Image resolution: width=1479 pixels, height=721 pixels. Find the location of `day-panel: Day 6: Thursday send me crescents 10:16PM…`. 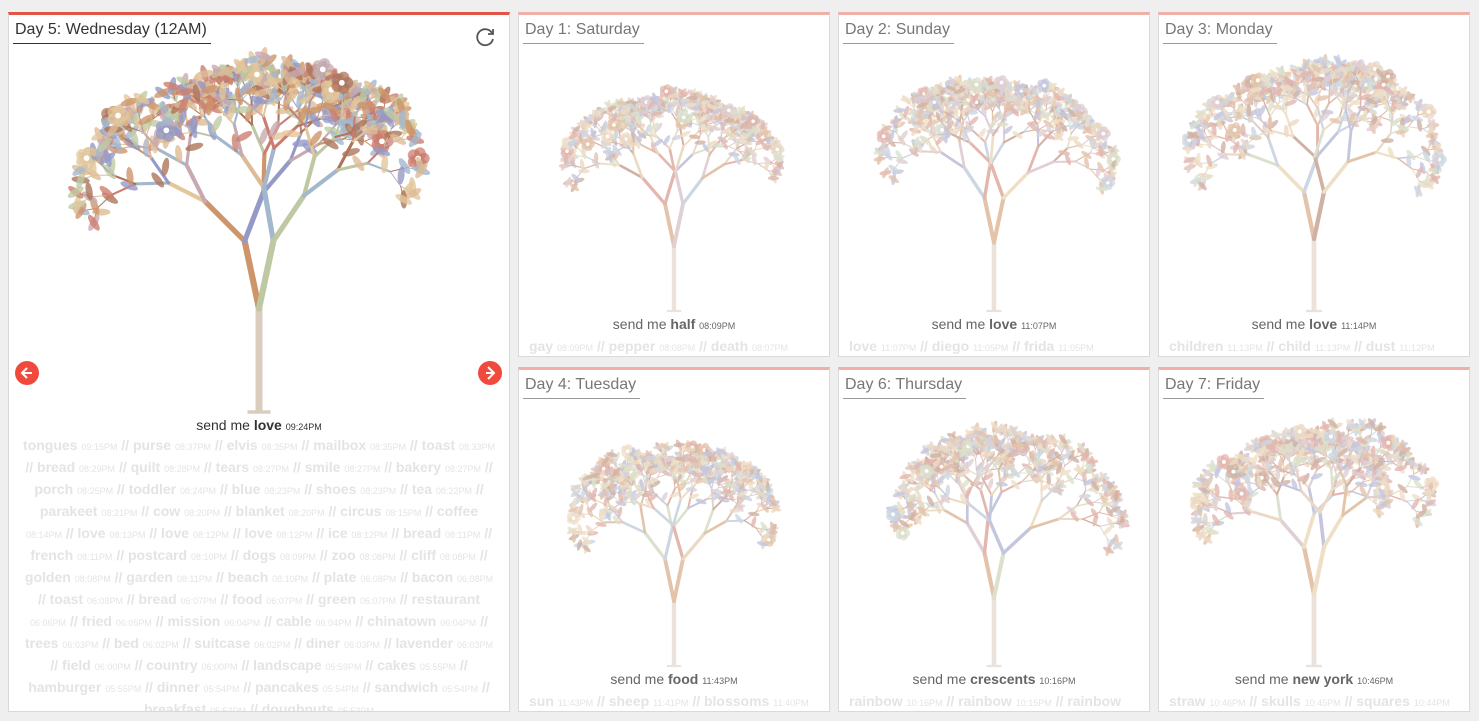

day-panel: Day 6: Thursday send me crescents 10:16PM… is located at coordinates (994, 539).